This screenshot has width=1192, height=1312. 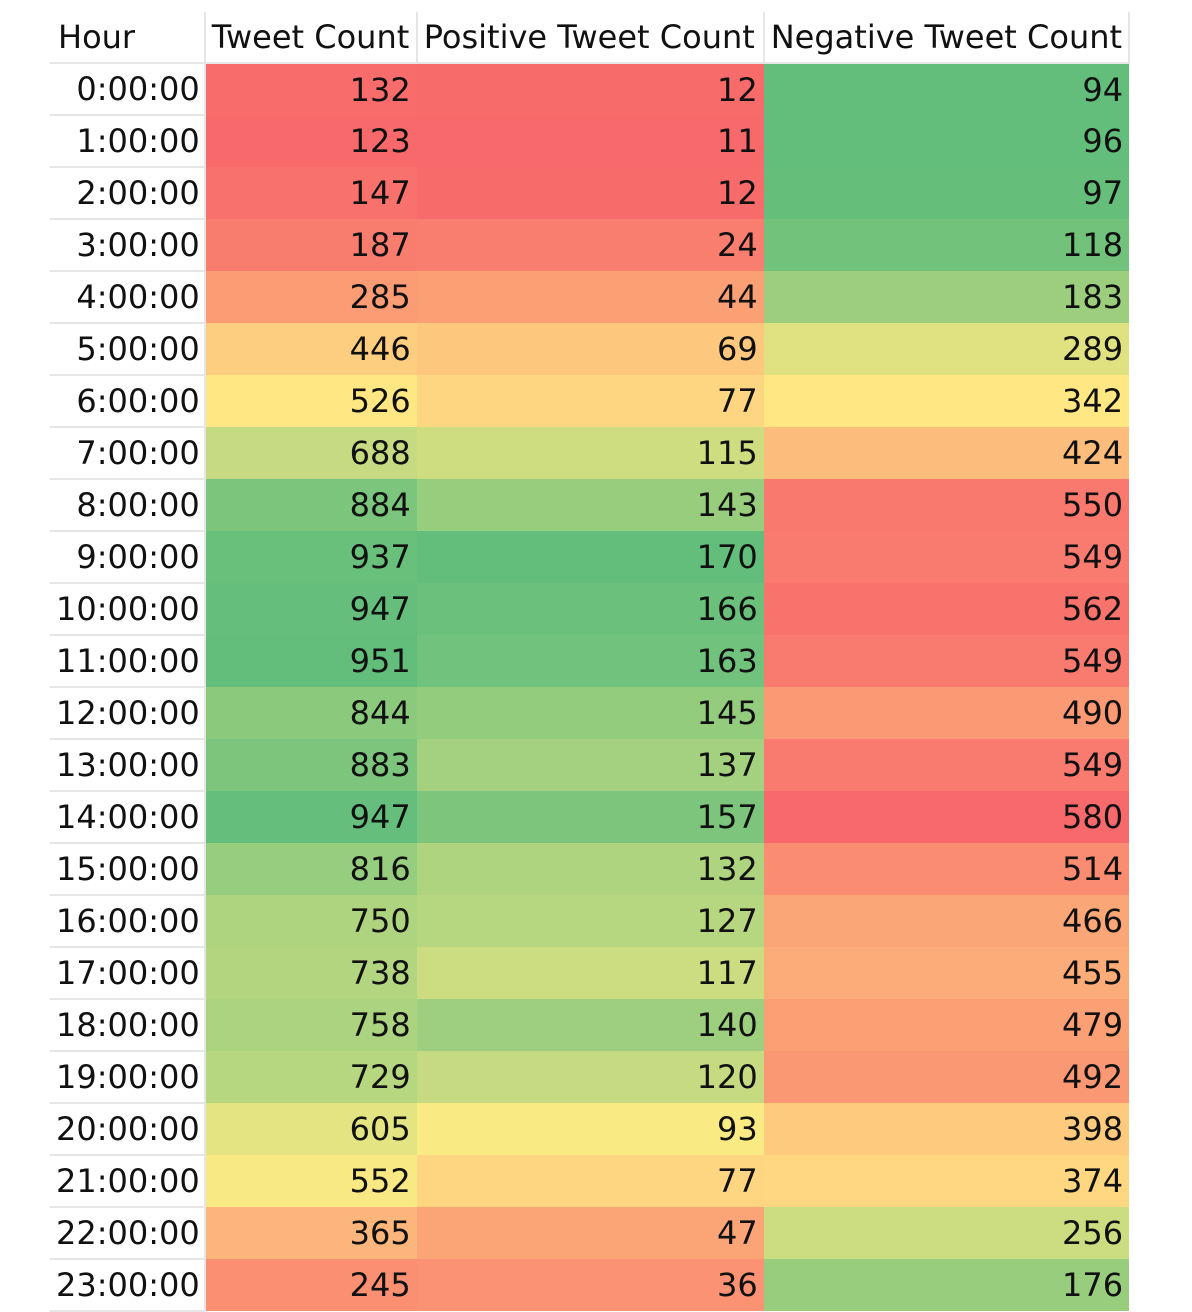 I want to click on positive-tweet-count-cell: 36, so click(x=590, y=1285).